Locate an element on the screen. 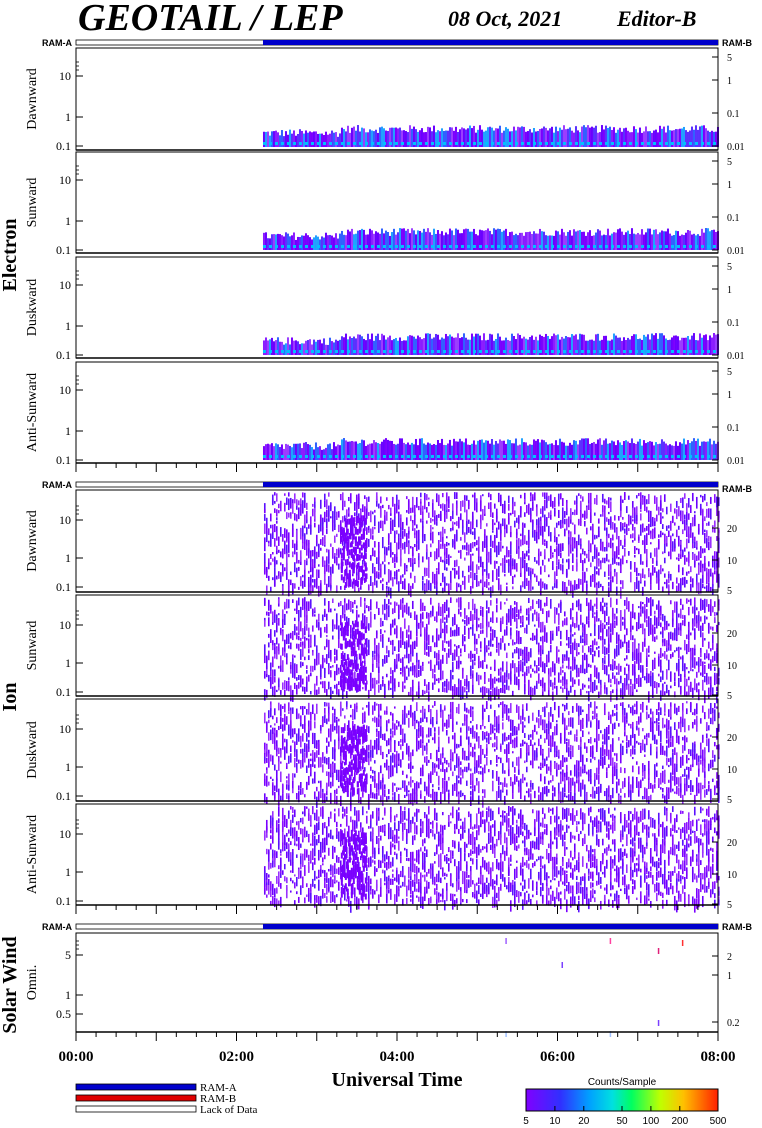 The width and height of the screenshot is (762, 1128). y-tick-label: 10 is located at coordinates (65, 180).